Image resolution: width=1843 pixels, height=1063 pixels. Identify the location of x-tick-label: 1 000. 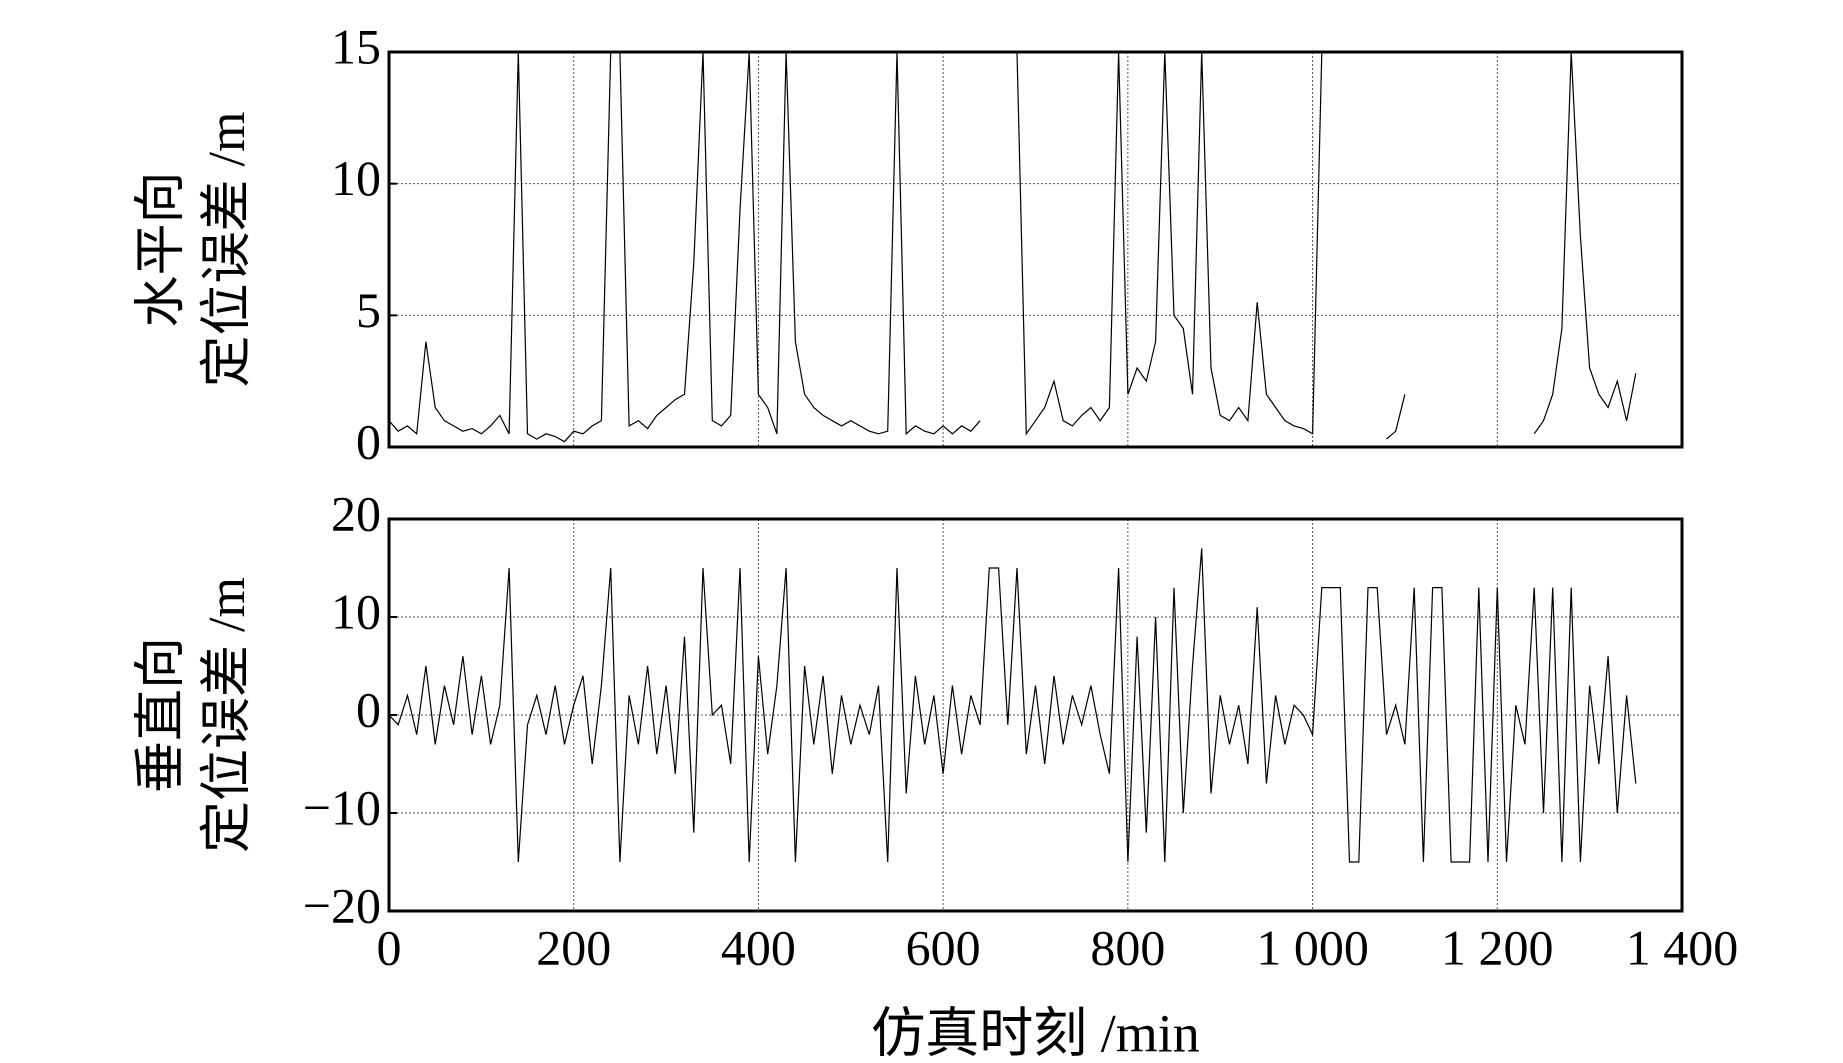
(1312, 947).